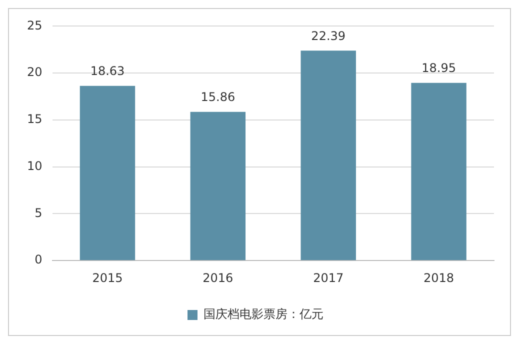 This screenshot has width=519, height=344. What do you see at coordinates (264, 314) in the screenshot?
I see `legend-label: 国庆档电影票房：亿元` at bounding box center [264, 314].